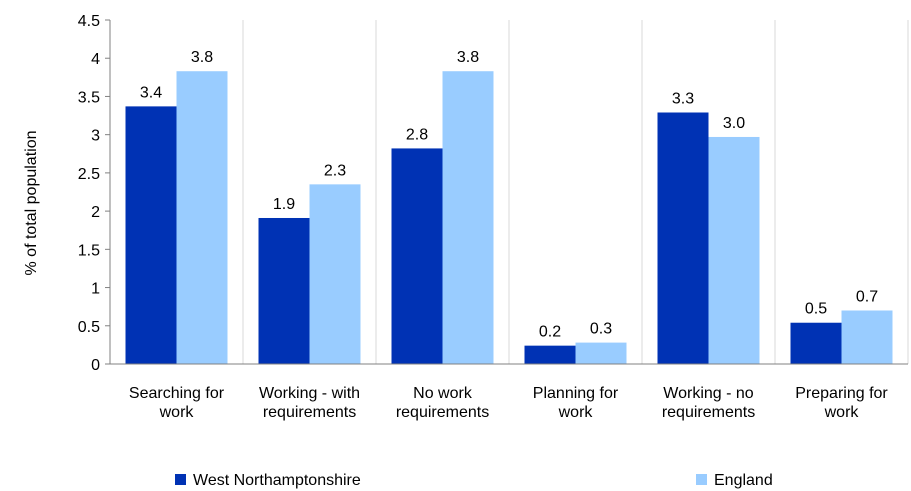 This screenshot has width=911, height=491. What do you see at coordinates (89, 97) in the screenshot?
I see `y-tick-label: 3.5` at bounding box center [89, 97].